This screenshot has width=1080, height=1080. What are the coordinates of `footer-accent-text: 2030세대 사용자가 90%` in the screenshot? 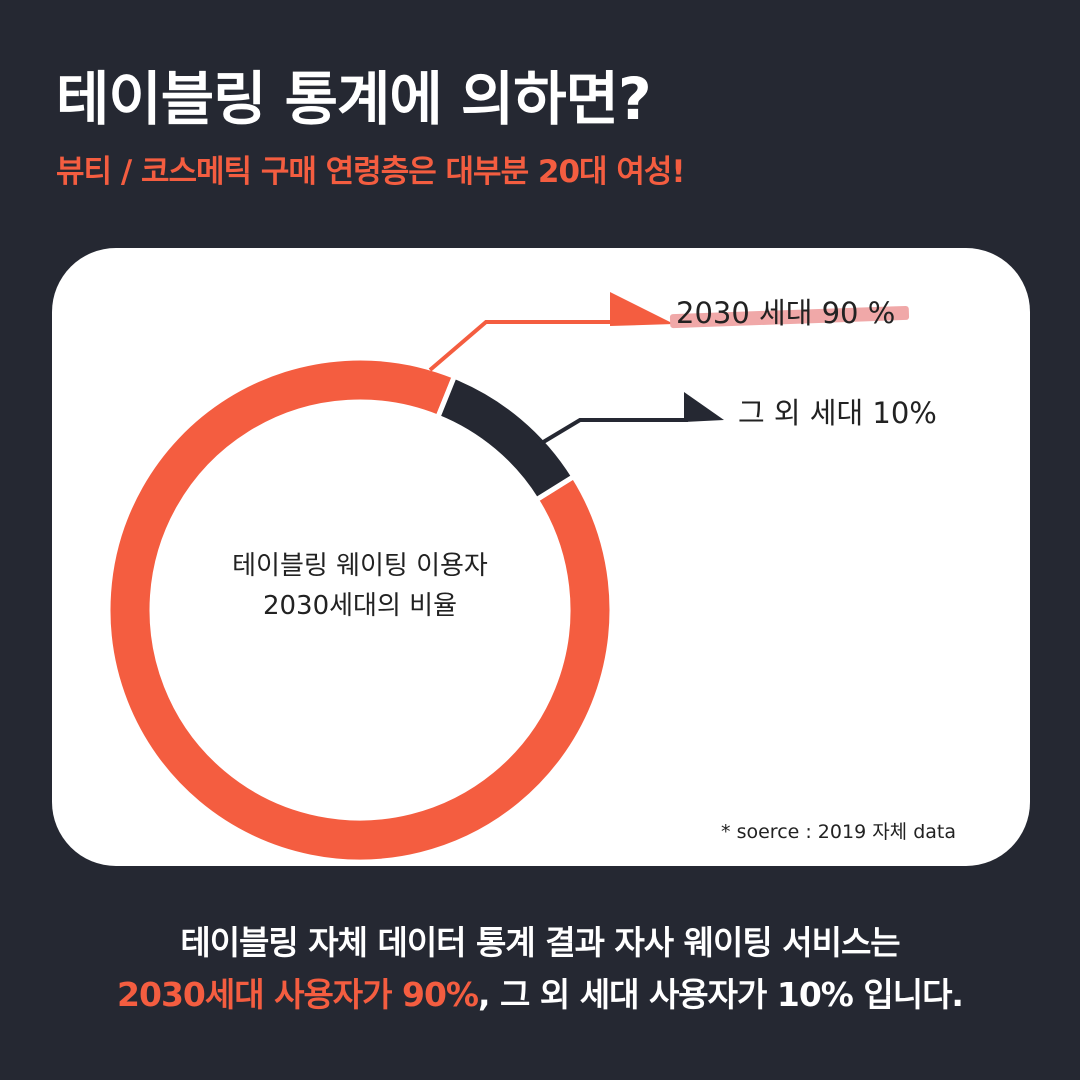 It's located at (298, 994).